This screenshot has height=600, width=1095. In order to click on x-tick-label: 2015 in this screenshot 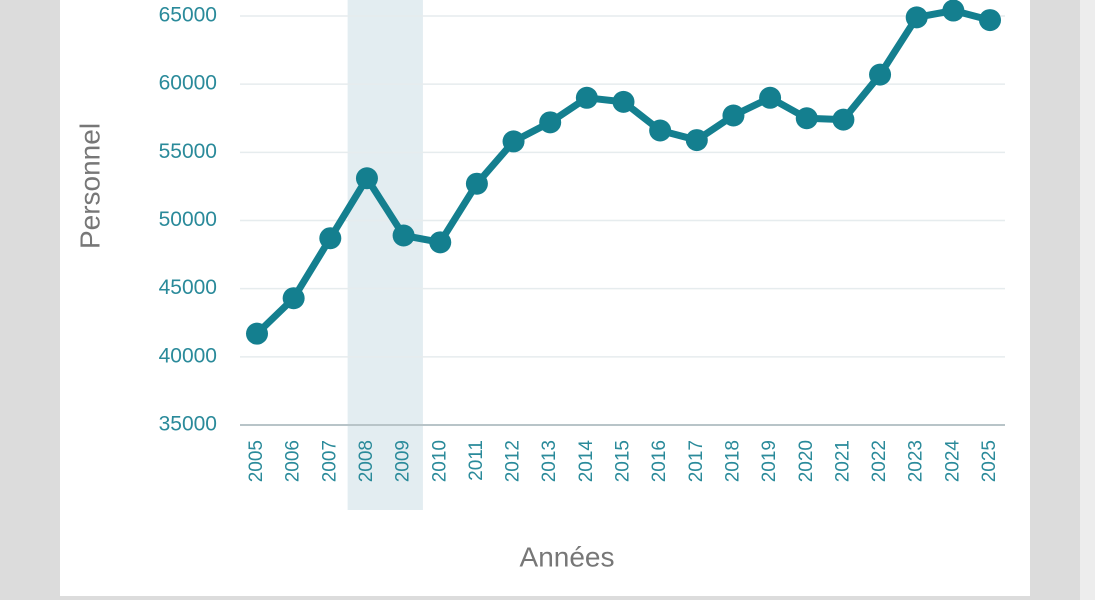, I will do `click(623, 461)`.